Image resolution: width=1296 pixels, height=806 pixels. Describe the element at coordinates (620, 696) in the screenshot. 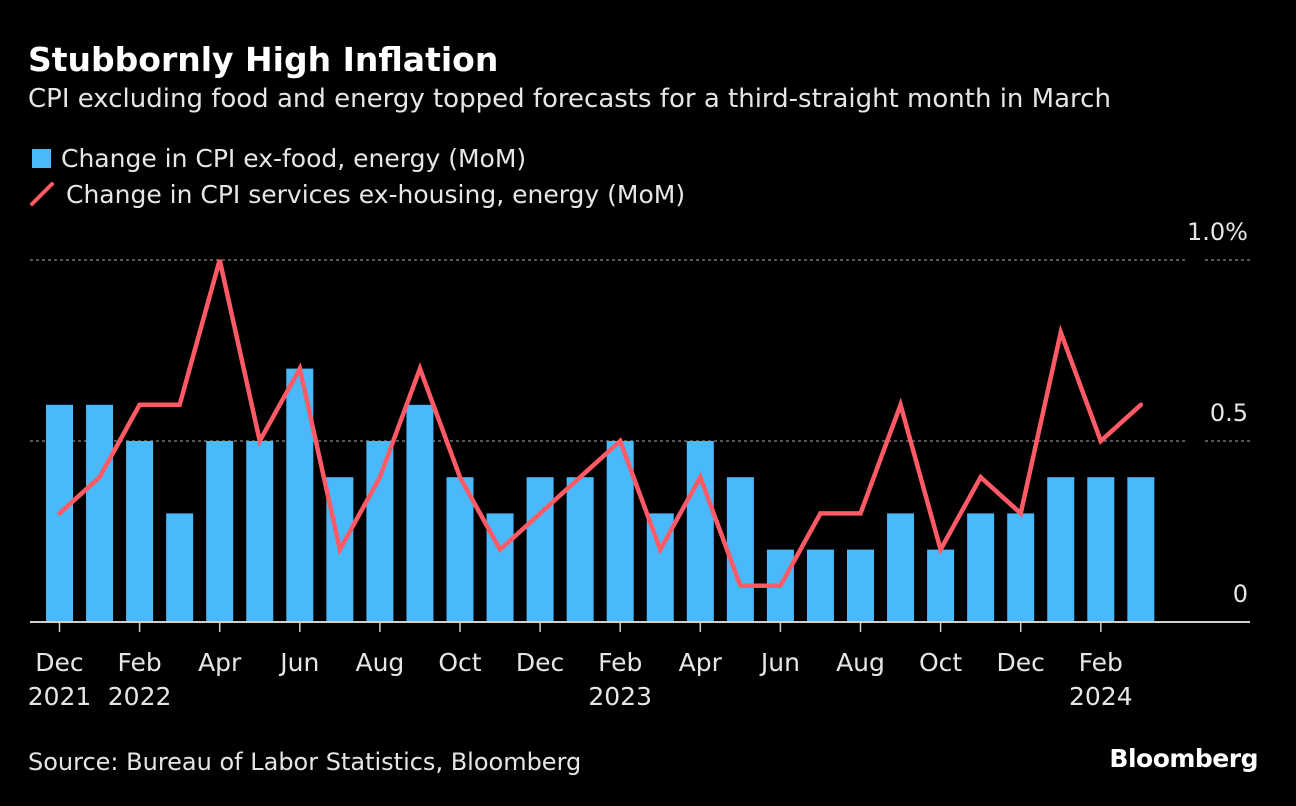

I see `x-tick-year-label: 2023` at that location.